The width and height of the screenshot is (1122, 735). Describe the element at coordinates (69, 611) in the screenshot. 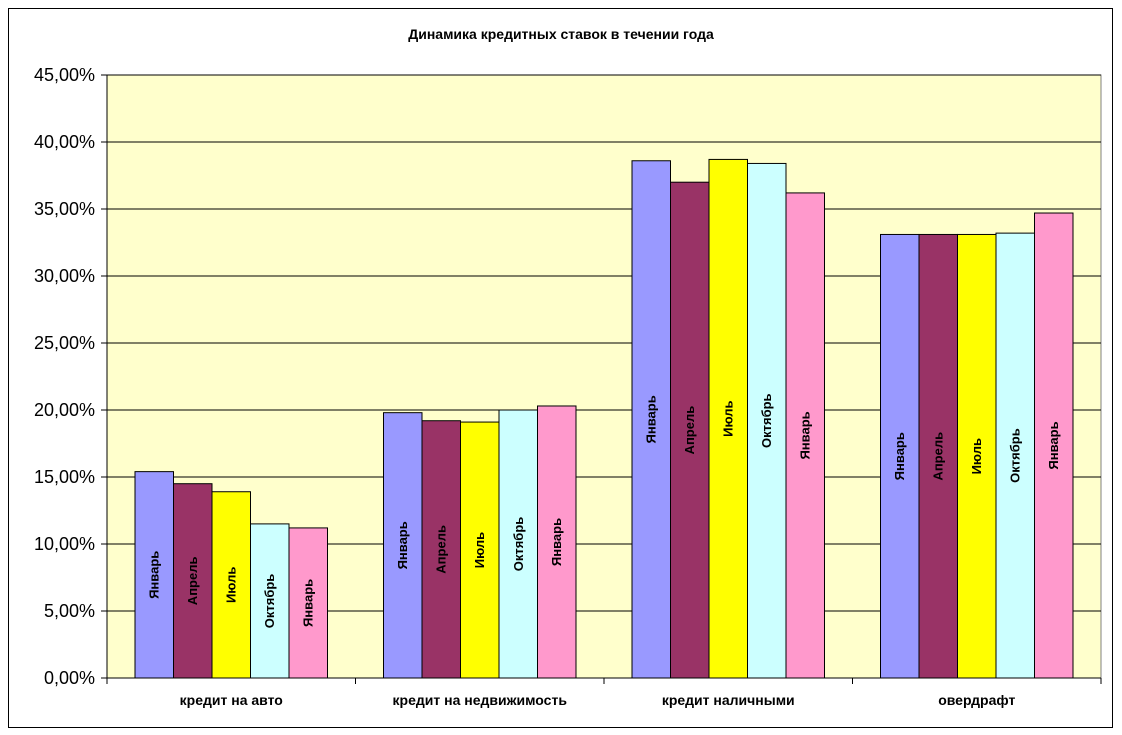

I see `y-tick-label: 5,00%` at that location.